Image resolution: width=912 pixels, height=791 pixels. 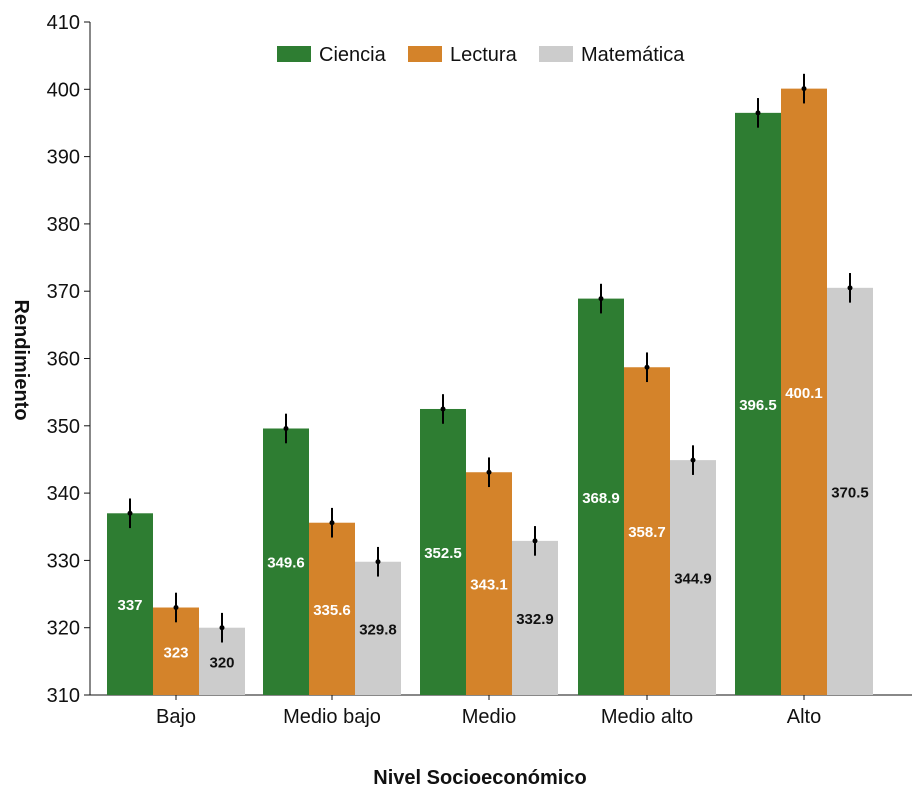 I want to click on y-axis-title: Rendimiento, so click(x=21, y=359).